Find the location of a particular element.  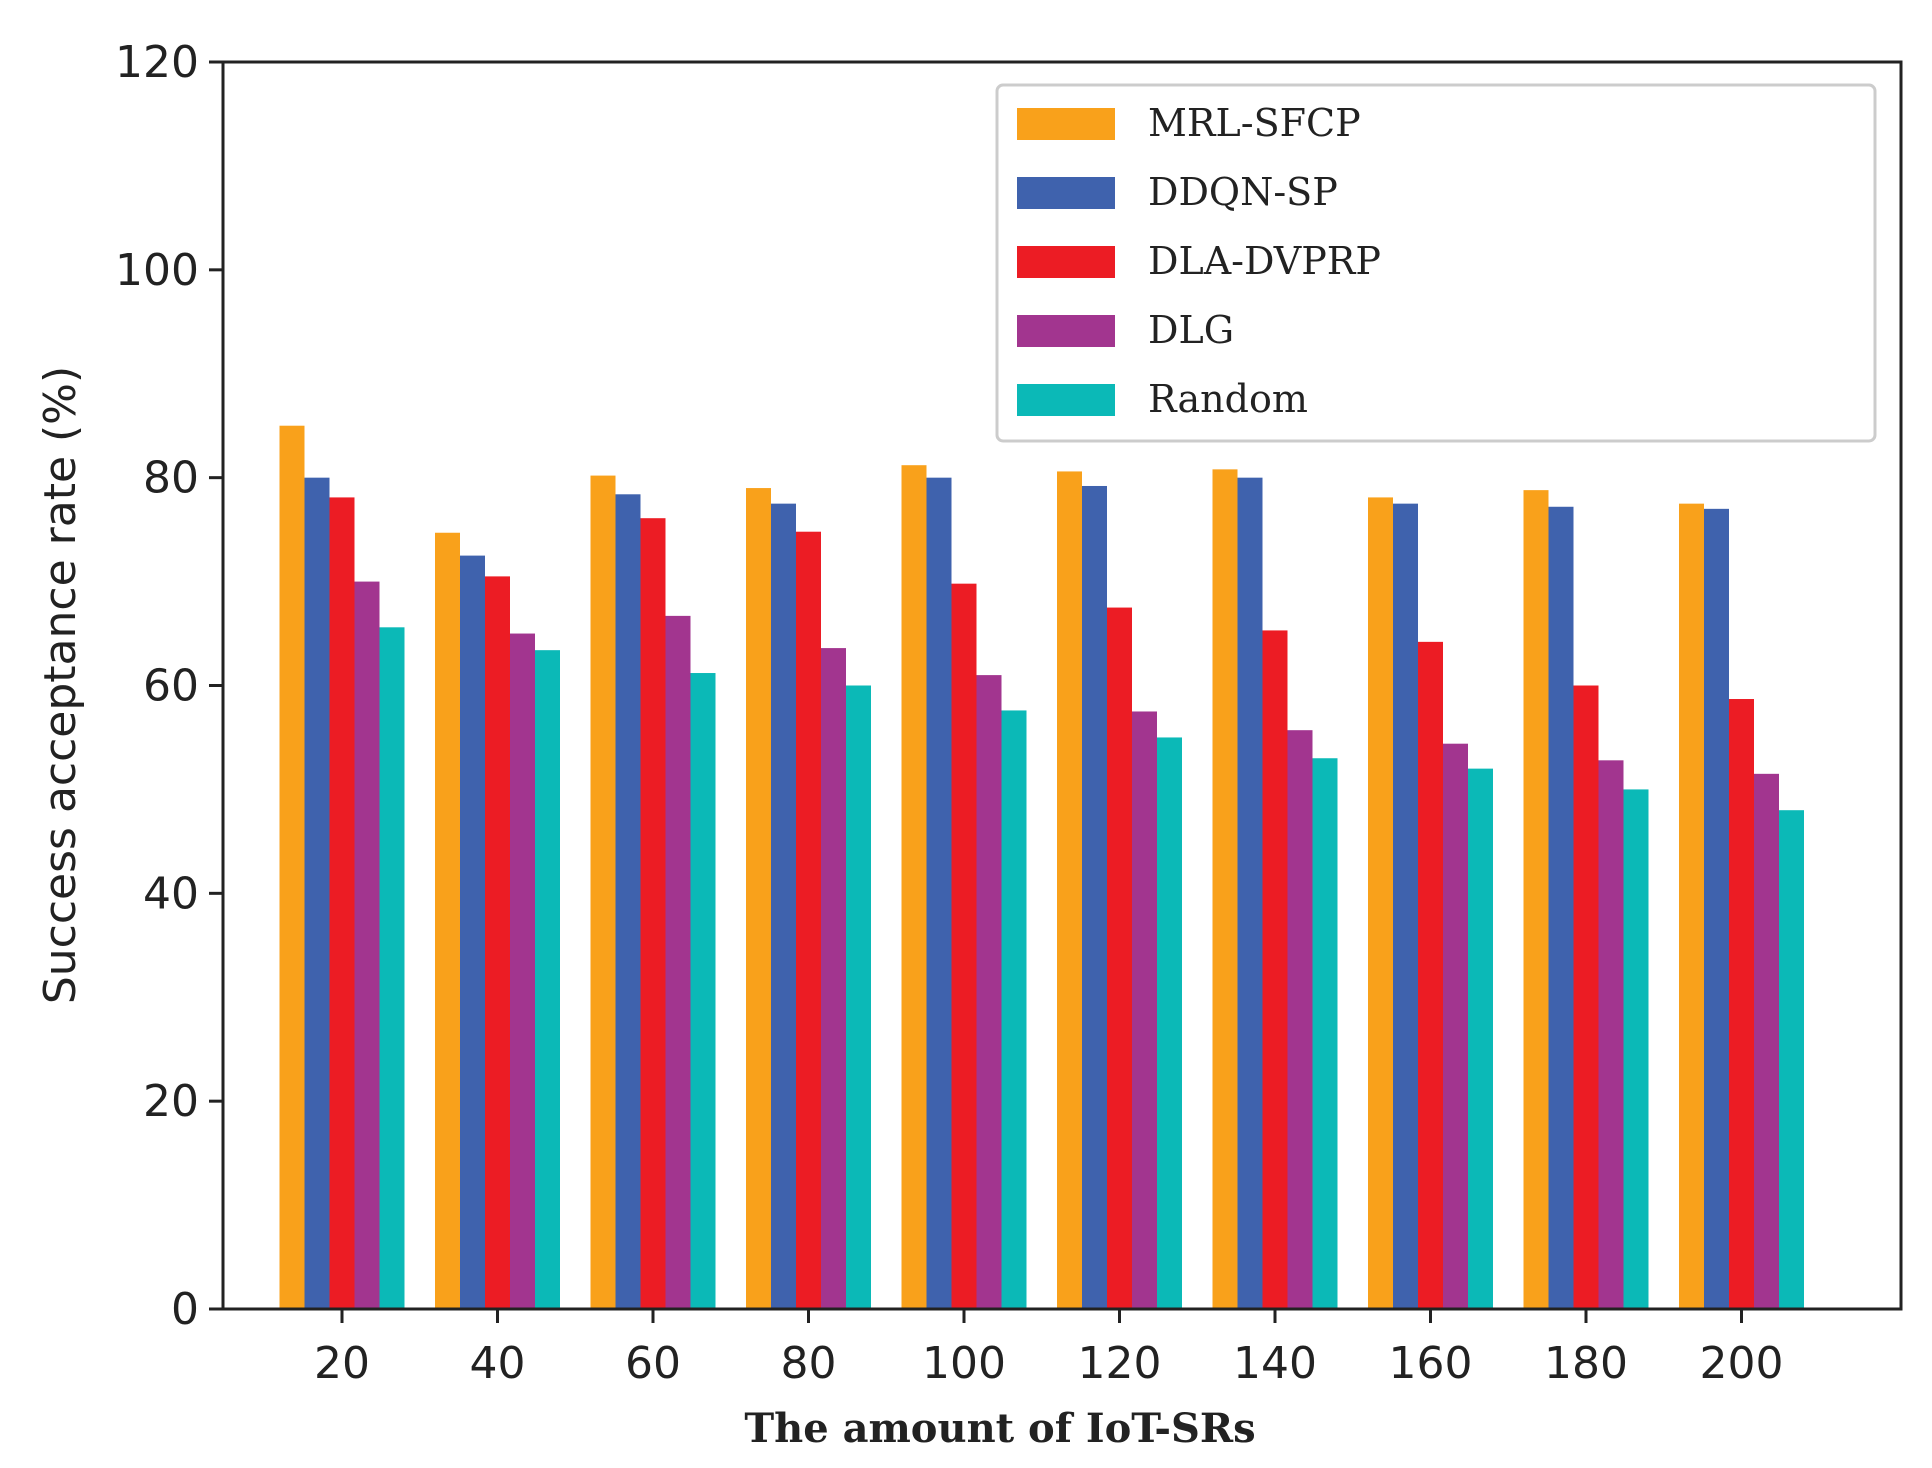

x-axis-label: The amount of IoT-SRs is located at coordinates (999, 1428).